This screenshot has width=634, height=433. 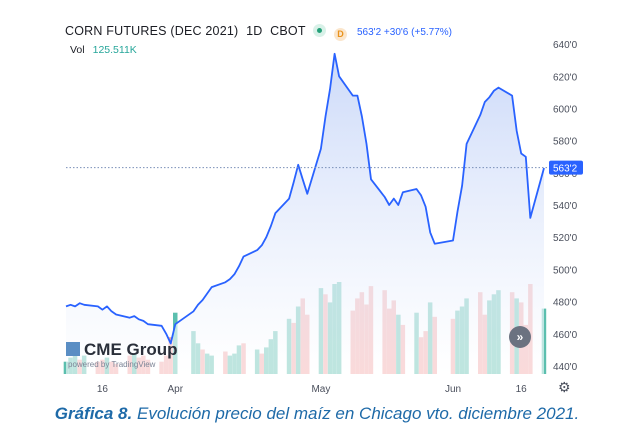 I want to click on y-tick-label: 620'0, so click(x=565, y=77).